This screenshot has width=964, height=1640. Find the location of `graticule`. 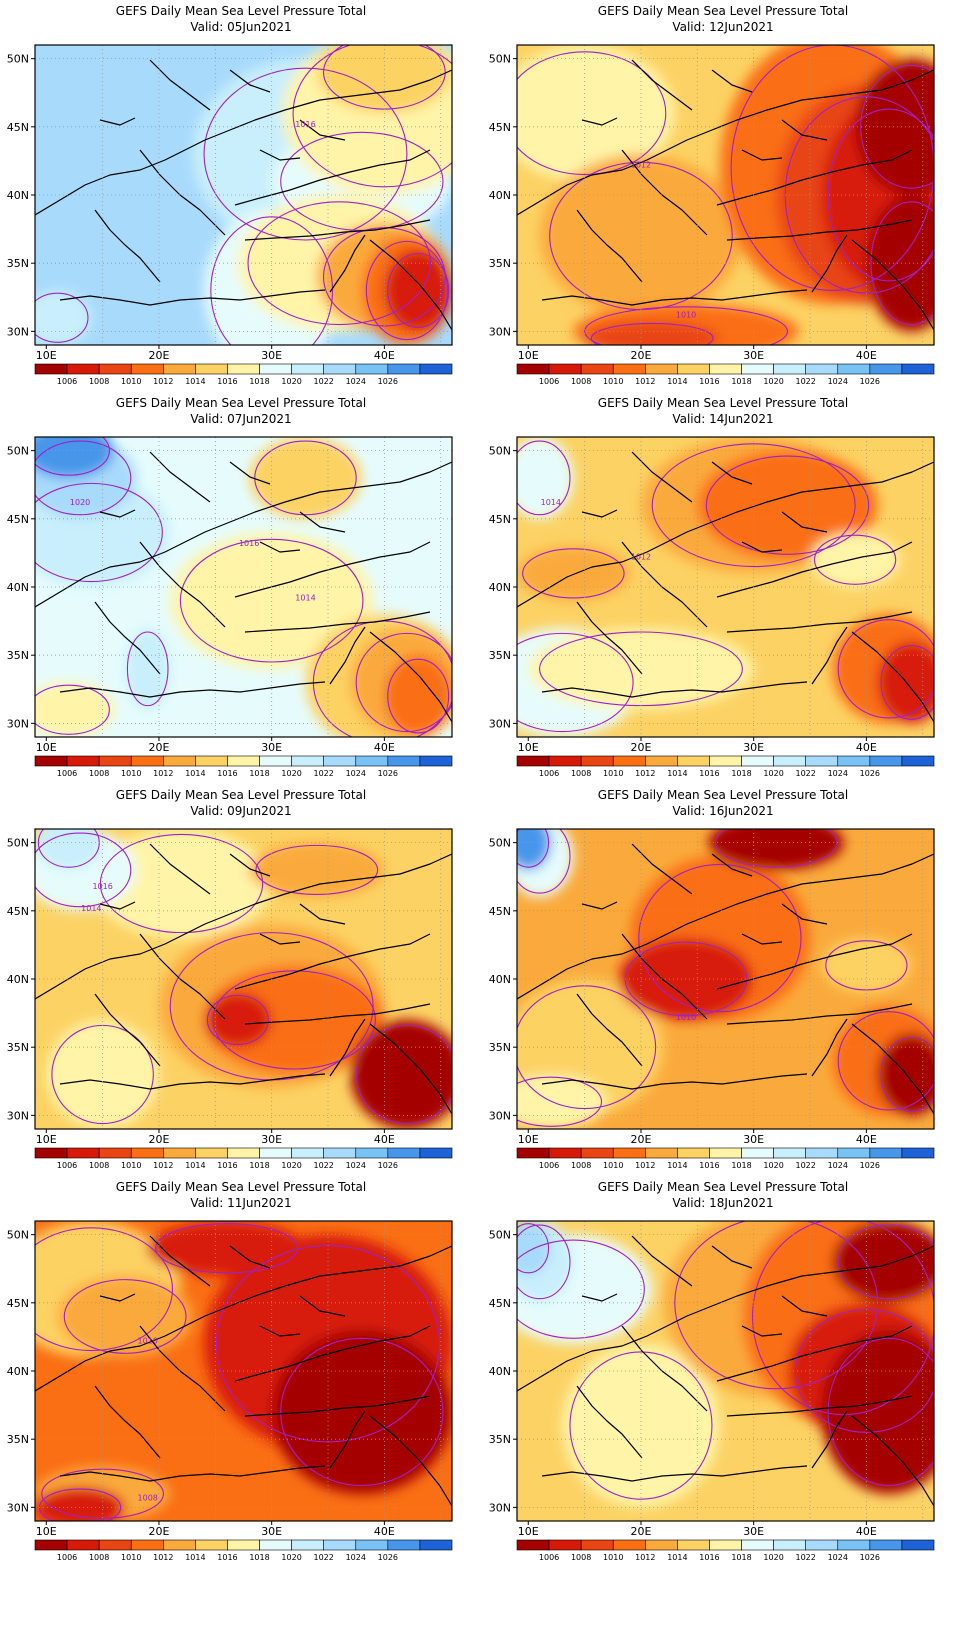

graticule is located at coordinates (243, 587).